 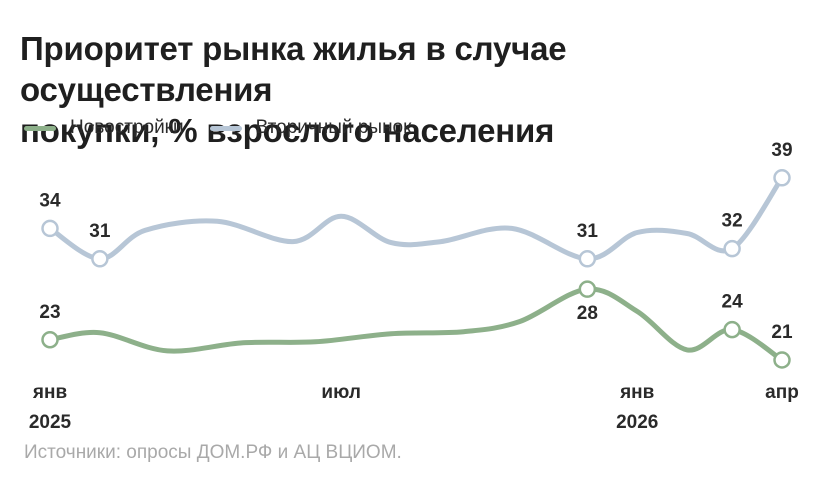 What do you see at coordinates (49, 392) in the screenshot?
I see `x-tick-label-0-0: янв` at bounding box center [49, 392].